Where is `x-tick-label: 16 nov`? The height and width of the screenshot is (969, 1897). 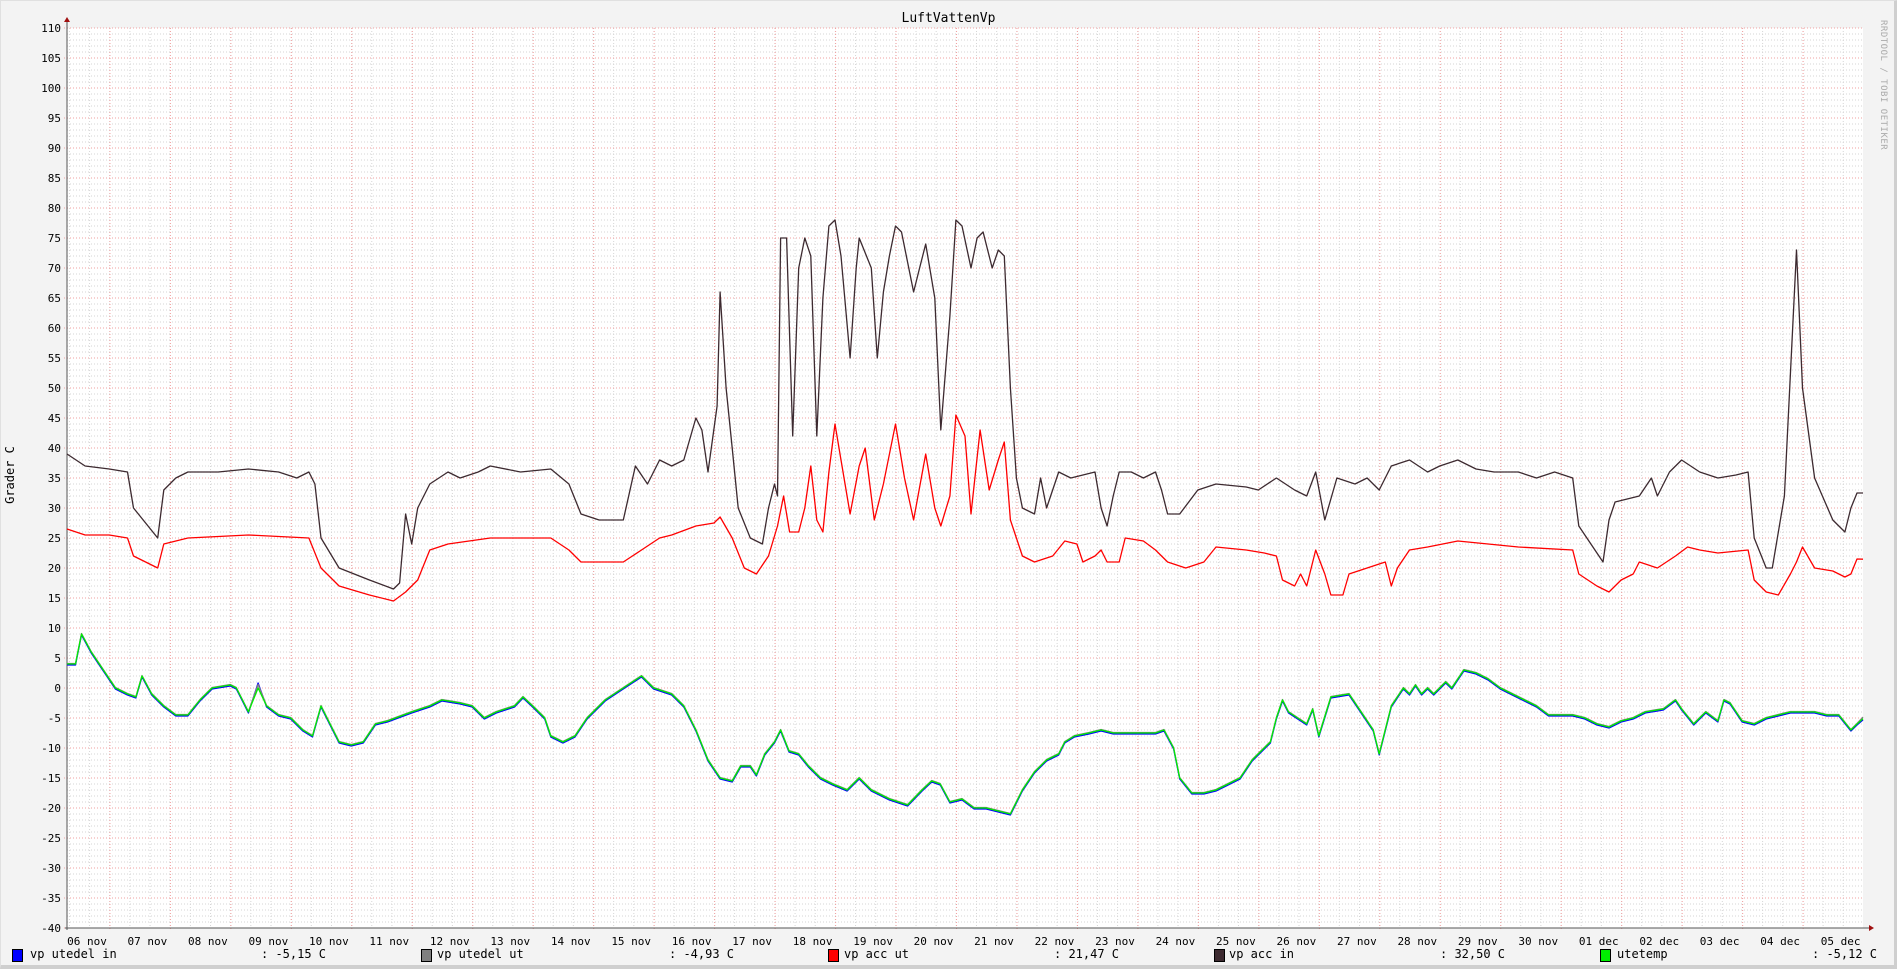 x-tick-label: 16 nov is located at coordinates (692, 941).